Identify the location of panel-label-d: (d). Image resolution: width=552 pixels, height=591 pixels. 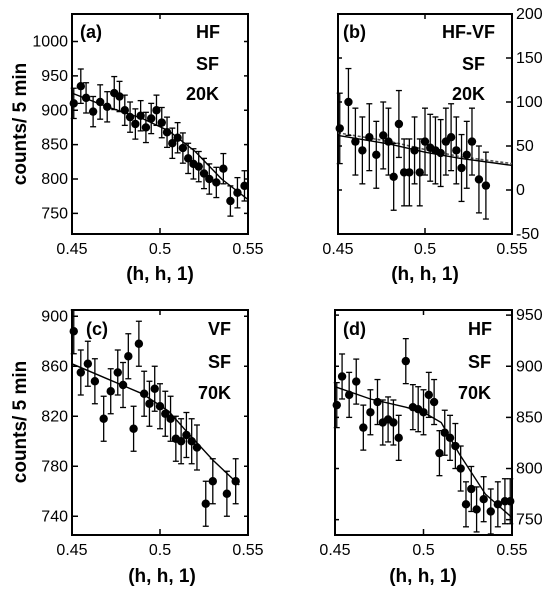
(354, 329).